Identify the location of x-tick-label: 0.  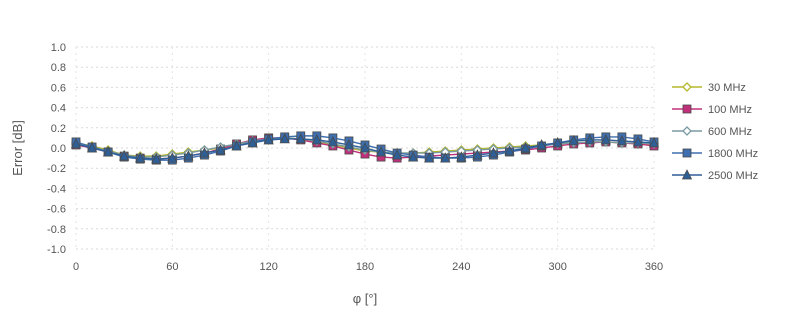
(76, 267).